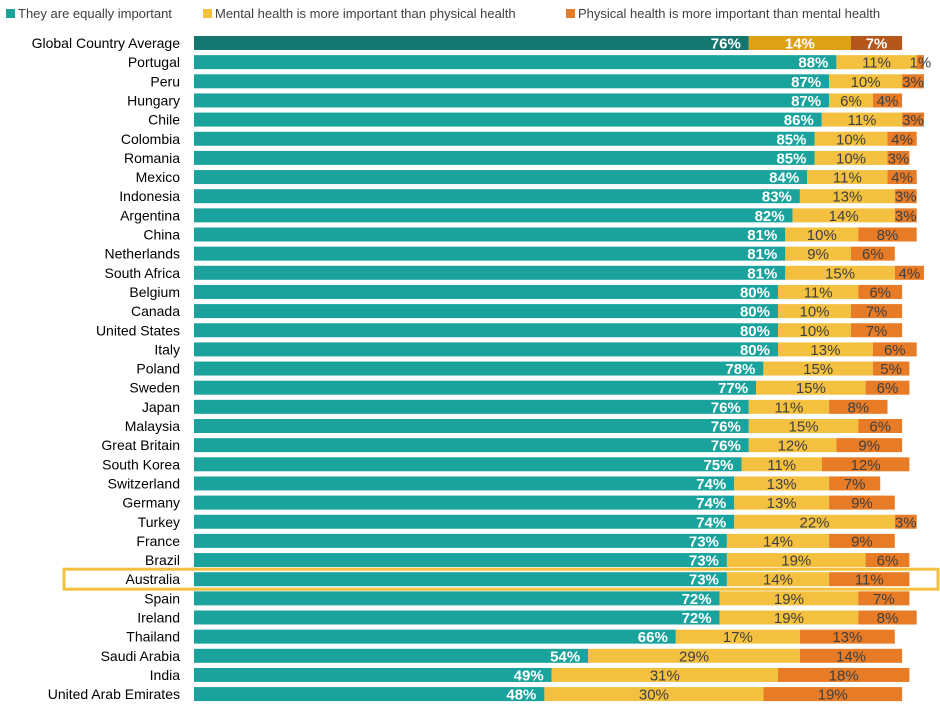  What do you see at coordinates (814, 331) in the screenshot?
I see `value-label-united-states-series-2: 10%` at bounding box center [814, 331].